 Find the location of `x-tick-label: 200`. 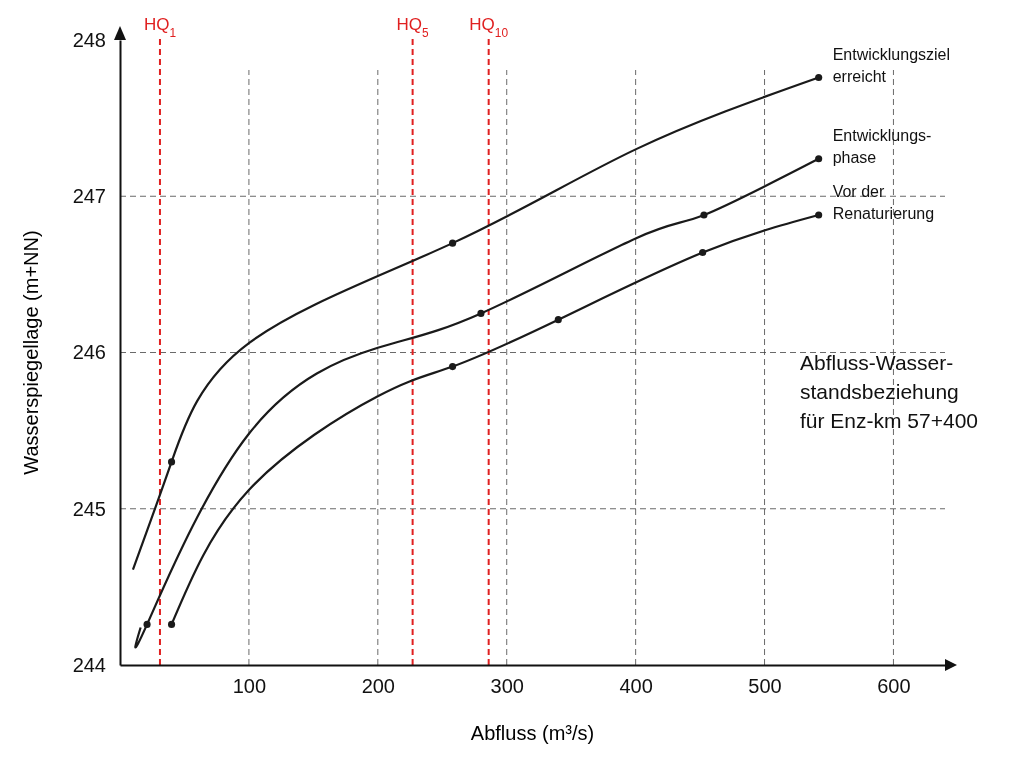

x-tick-label: 200 is located at coordinates (378, 686).